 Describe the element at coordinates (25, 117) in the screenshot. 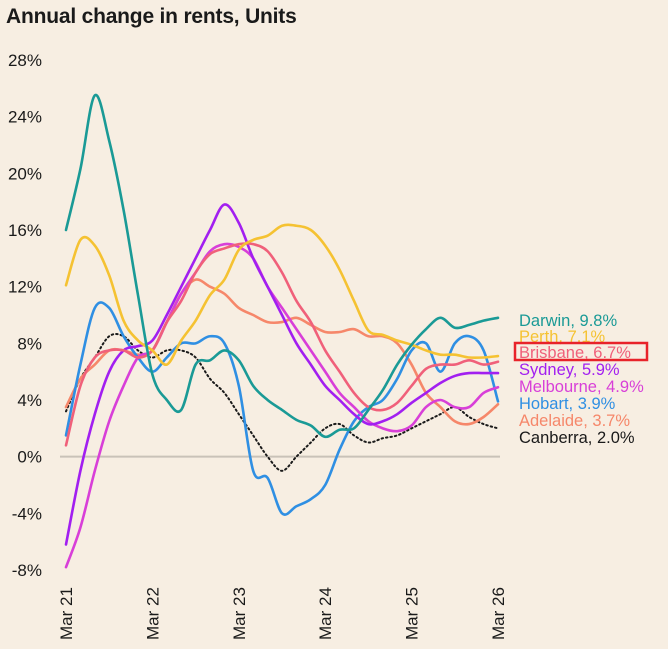

I see `y-tick-label: 24%` at that location.